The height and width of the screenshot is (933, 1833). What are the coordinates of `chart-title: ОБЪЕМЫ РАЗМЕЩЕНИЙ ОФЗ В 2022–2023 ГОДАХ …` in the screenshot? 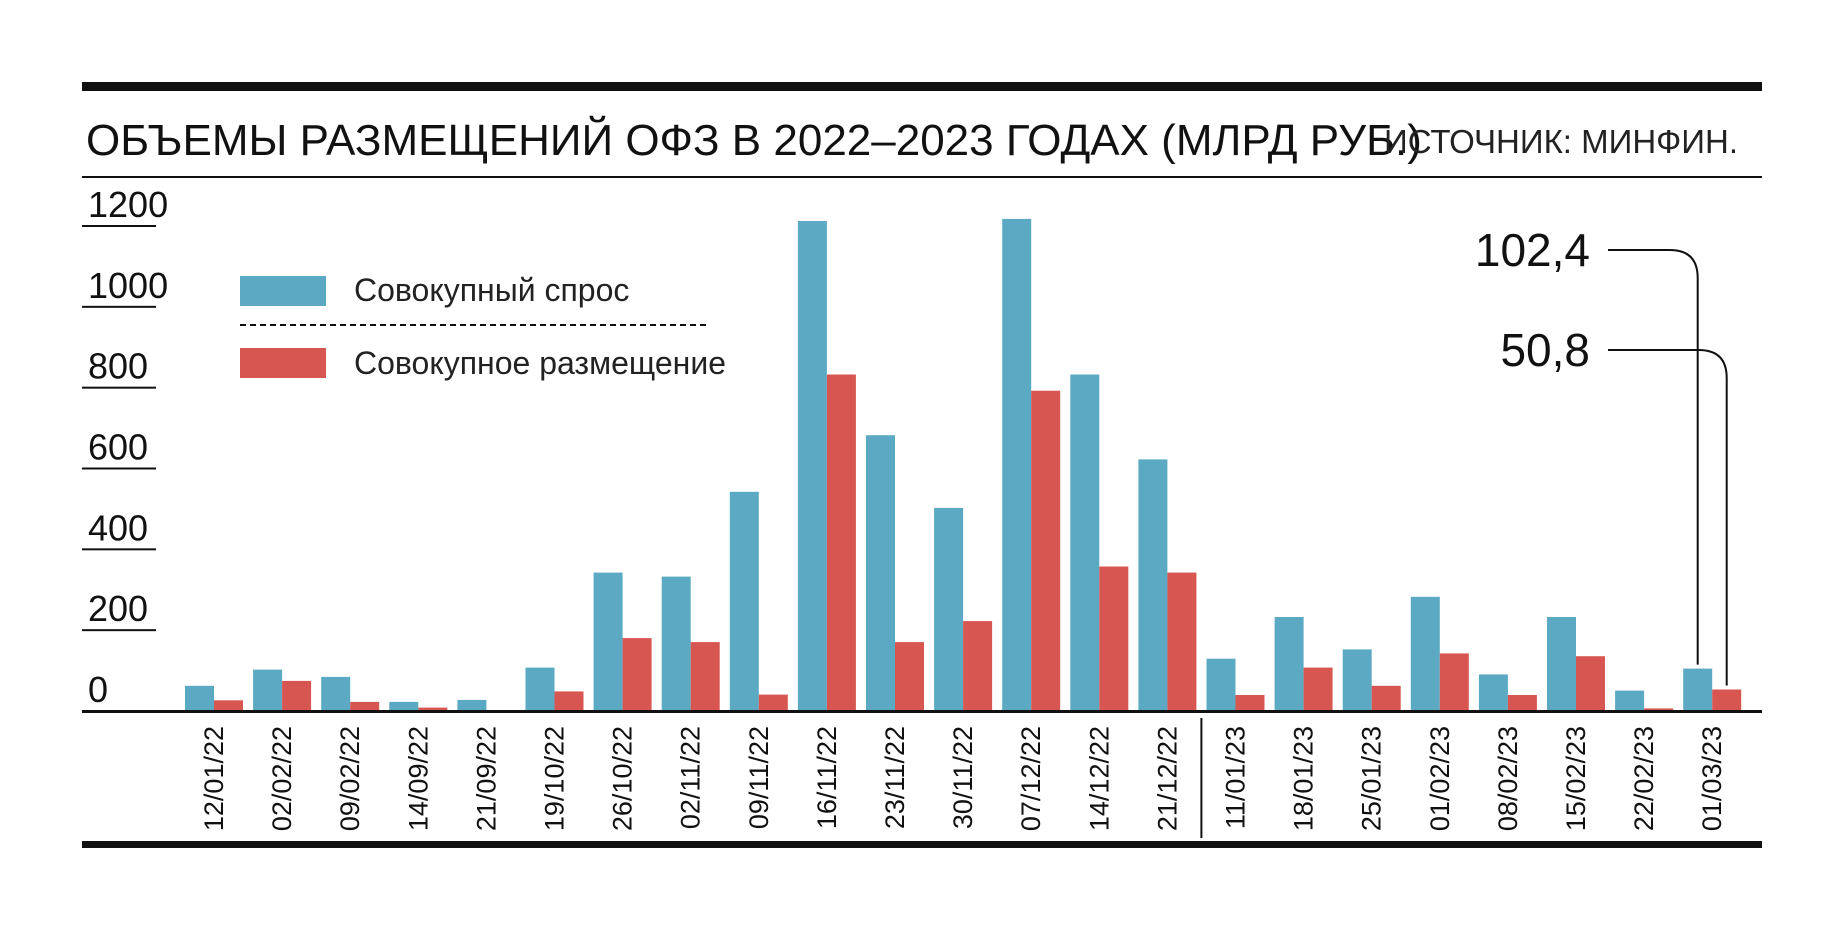 It's located at (754, 139).